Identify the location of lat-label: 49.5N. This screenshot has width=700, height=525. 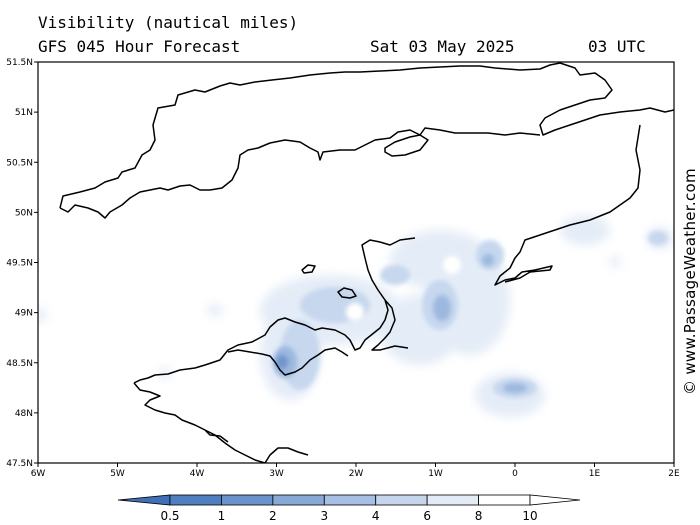
(19, 264).